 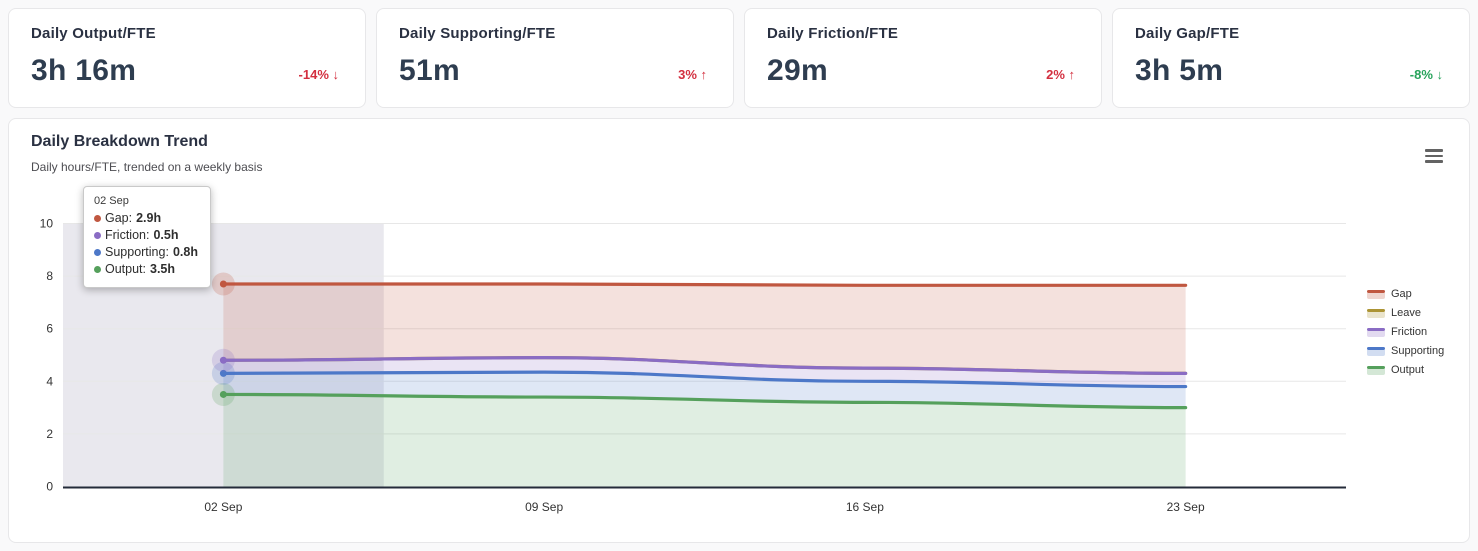 I want to click on legend-label: Gap, so click(x=1401, y=294).